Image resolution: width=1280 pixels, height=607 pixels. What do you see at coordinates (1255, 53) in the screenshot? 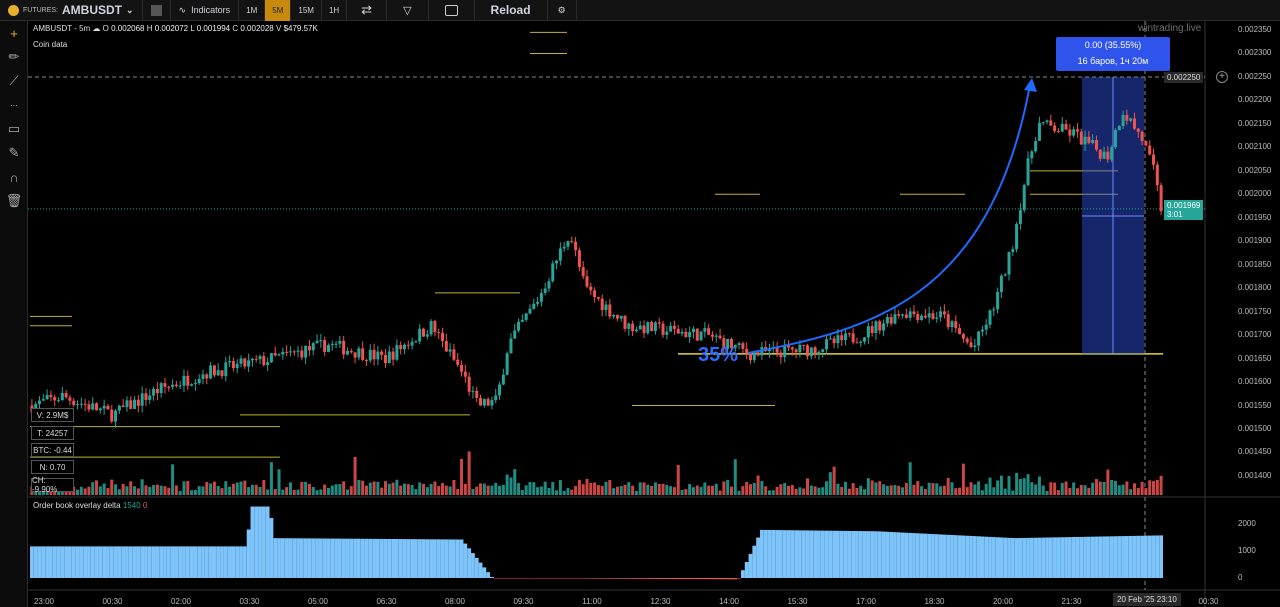
I see `price-tick: 0.002300` at bounding box center [1255, 53].